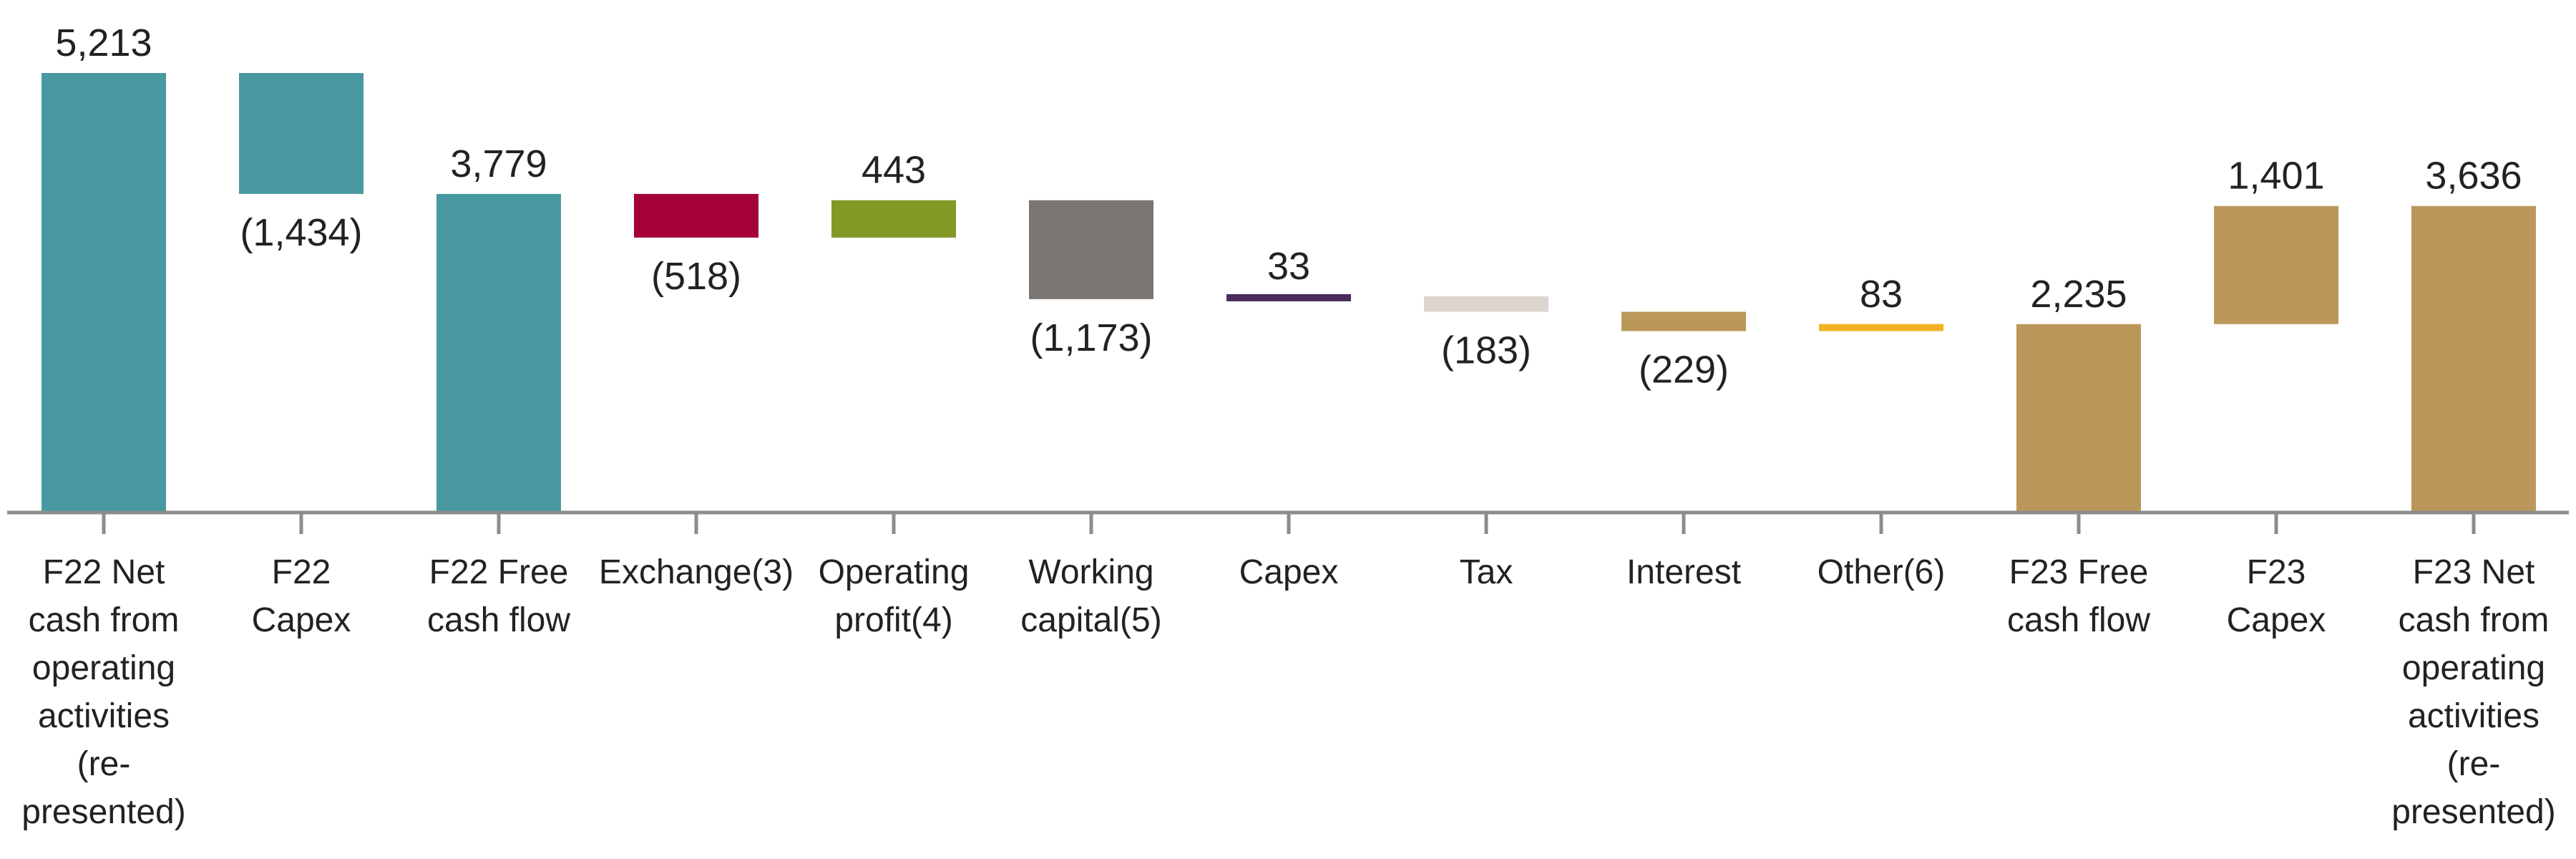  I want to click on bar-f22-free-cash-flow, so click(498, 353).